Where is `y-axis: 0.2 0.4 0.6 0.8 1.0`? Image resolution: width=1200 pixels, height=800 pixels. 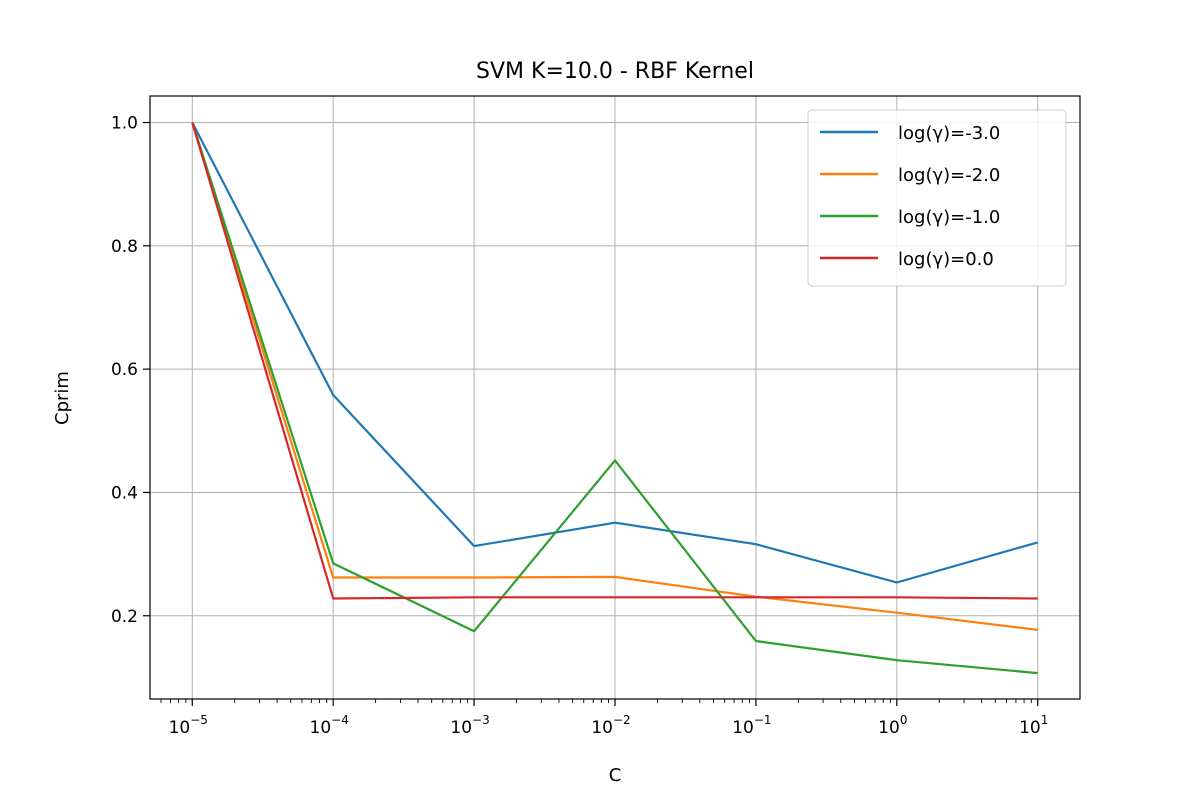
y-axis: 0.2 0.4 0.6 0.8 1.0 is located at coordinates (130, 370).